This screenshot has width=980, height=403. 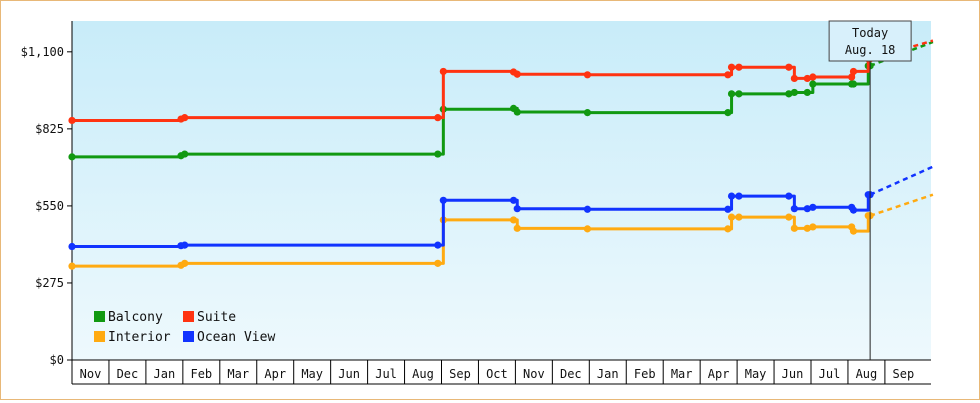 What do you see at coordinates (49, 283) in the screenshot?
I see `y-tick-label: $275` at bounding box center [49, 283].